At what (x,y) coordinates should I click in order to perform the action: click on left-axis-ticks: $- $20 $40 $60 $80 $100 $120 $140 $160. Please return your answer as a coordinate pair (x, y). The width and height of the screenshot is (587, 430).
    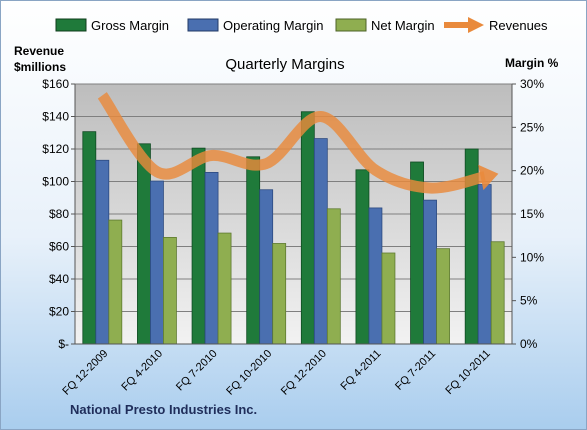
    Looking at the image, I should click on (58, 214).